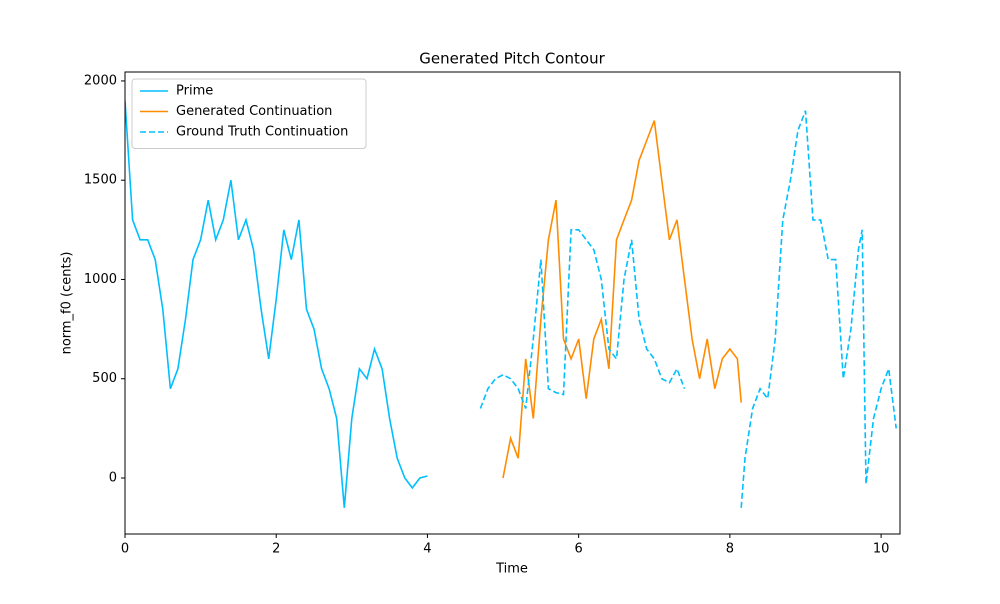 The width and height of the screenshot is (1000, 604). What do you see at coordinates (622, 299) in the screenshot?
I see `series-line` at bounding box center [622, 299].